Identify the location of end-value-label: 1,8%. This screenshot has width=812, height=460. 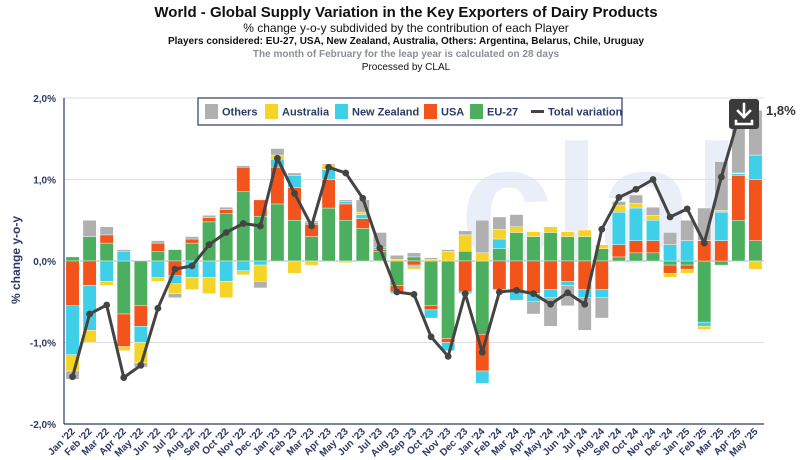
(781, 110).